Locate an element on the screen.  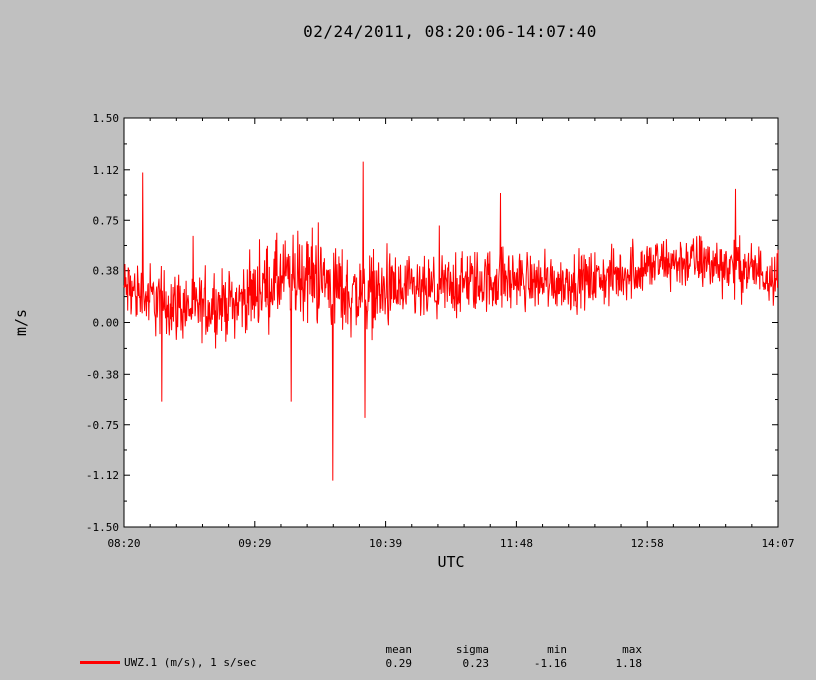
stat-max: max 1.18 is located at coordinates (607, 656).